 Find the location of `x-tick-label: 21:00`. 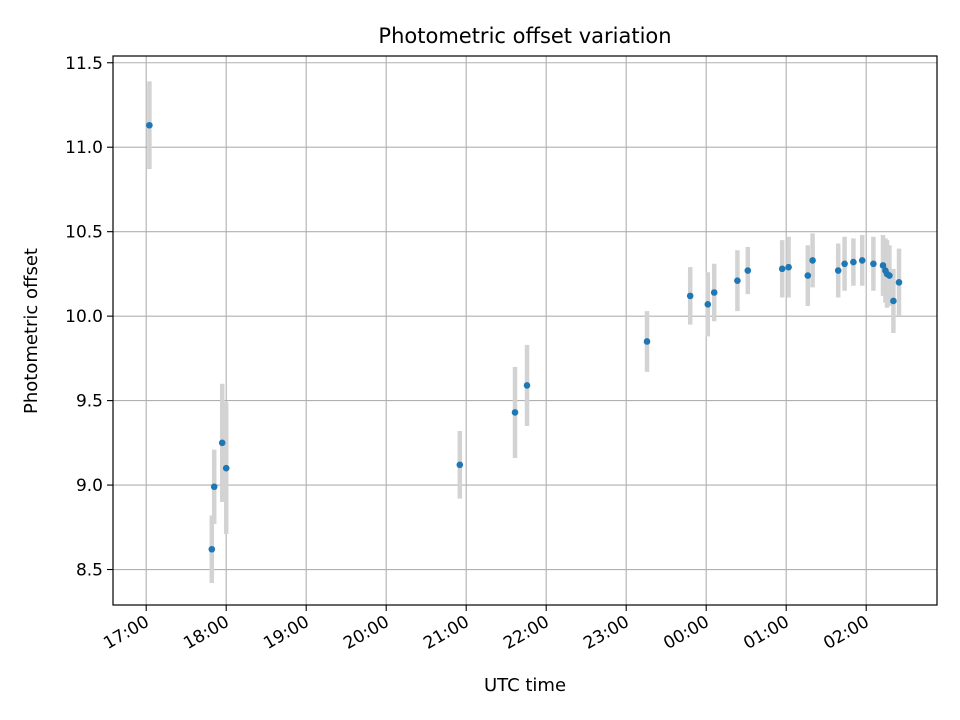

x-tick-label: 21:00 is located at coordinates (446, 633).